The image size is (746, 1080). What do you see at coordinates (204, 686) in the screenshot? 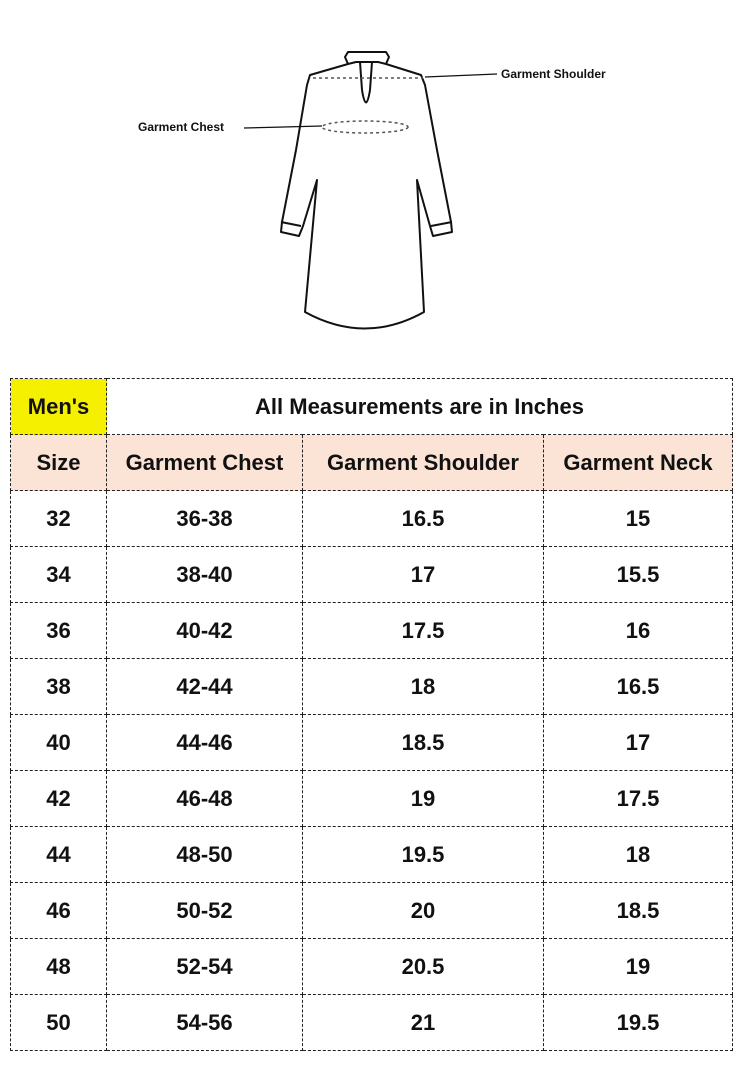
I see `chest-cell: 42-44` at bounding box center [204, 686].